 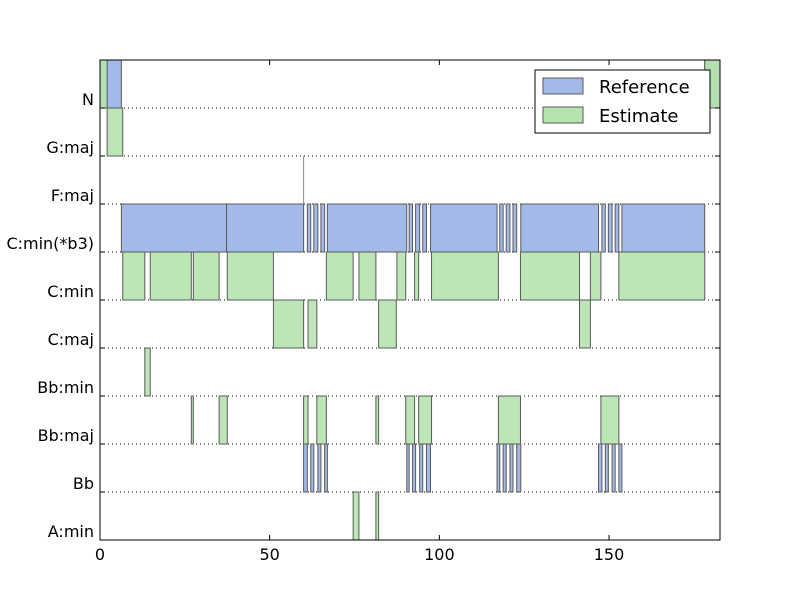 I want to click on y-tick-label-g-maj: G:maj, so click(x=70, y=147).